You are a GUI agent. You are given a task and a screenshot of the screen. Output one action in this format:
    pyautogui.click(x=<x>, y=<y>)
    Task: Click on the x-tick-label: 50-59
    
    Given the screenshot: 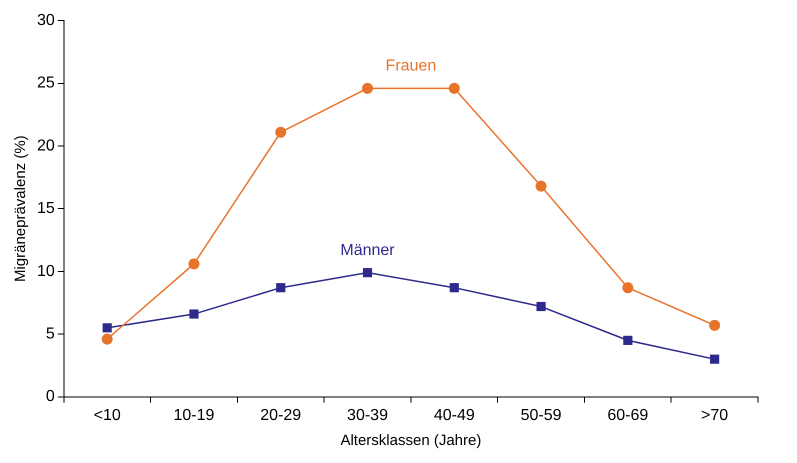 What is the action you would take?
    pyautogui.click(x=541, y=415)
    